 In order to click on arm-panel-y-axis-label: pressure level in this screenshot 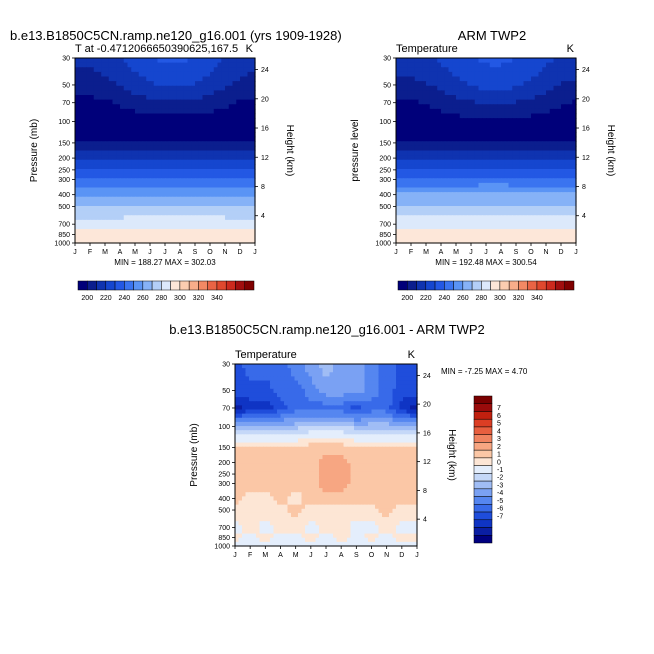, I will do `click(355, 150)`.